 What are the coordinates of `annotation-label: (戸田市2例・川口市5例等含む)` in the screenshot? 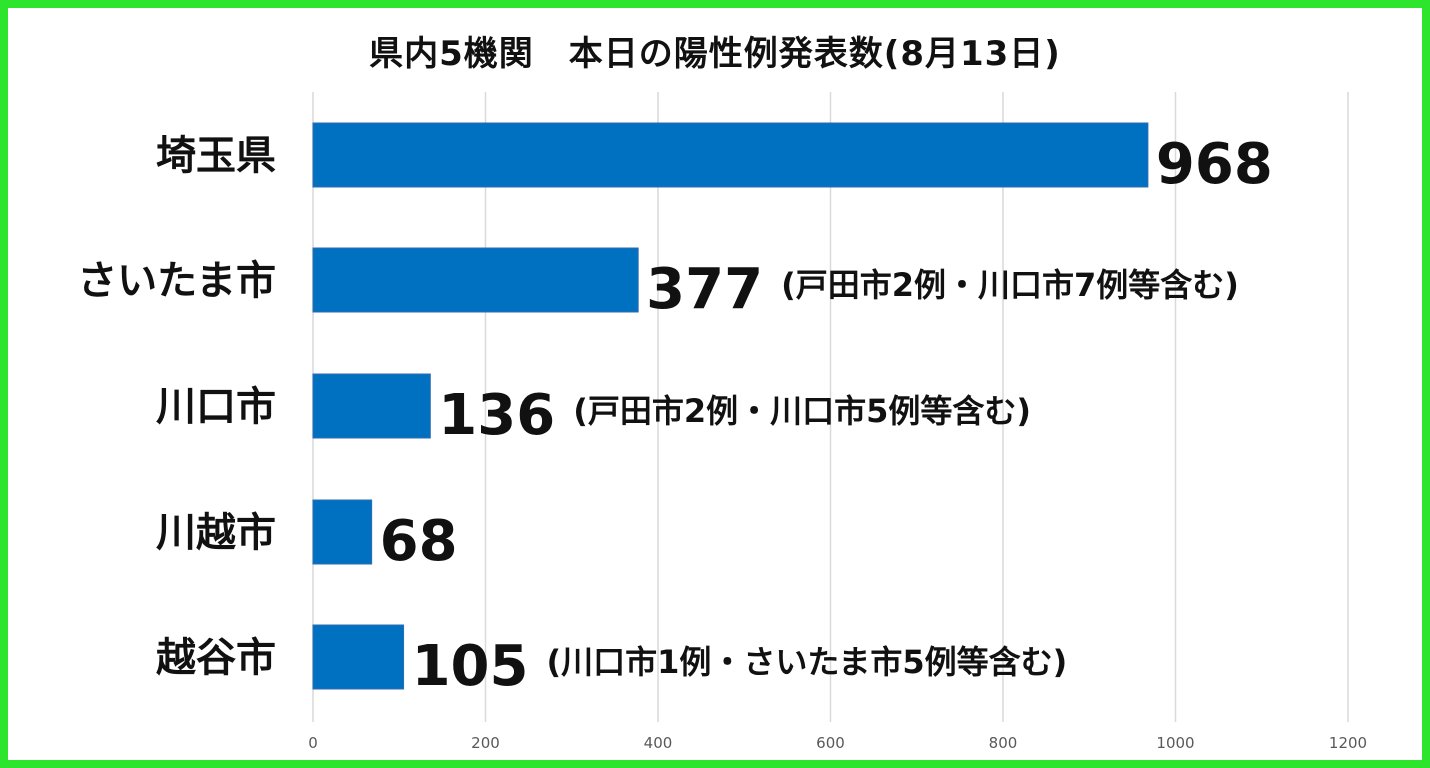 It's located at (802, 411).